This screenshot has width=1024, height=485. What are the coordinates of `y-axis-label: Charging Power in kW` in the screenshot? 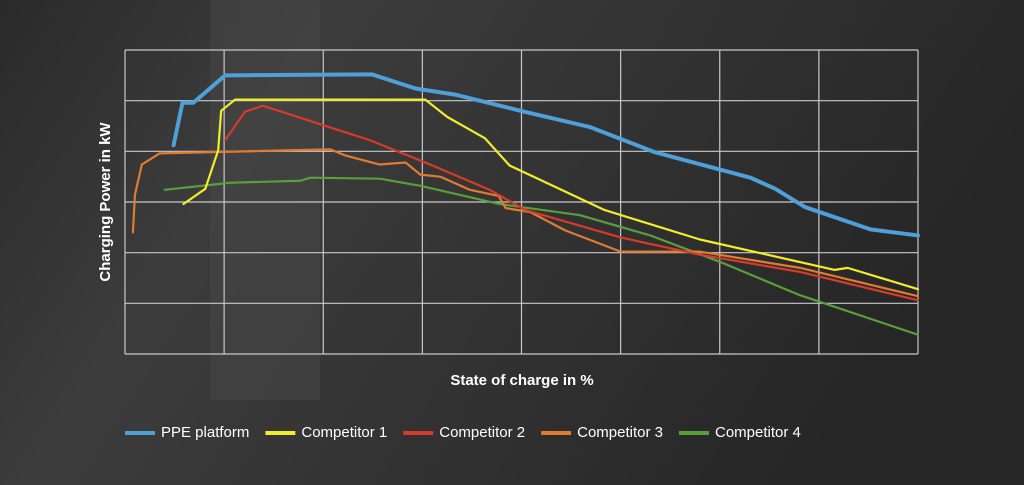 It's located at (105, 202).